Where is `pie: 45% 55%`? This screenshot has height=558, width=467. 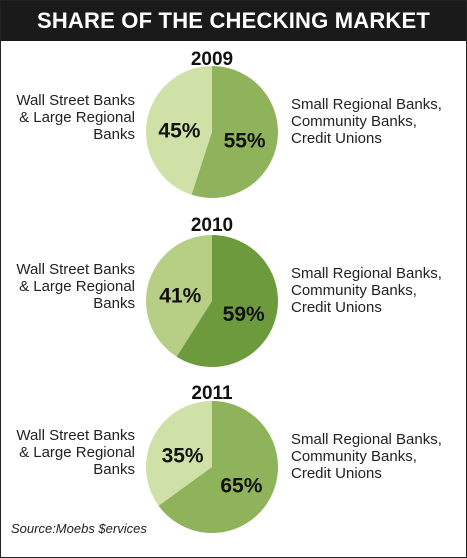 pie: 45% 55% is located at coordinates (211, 132).